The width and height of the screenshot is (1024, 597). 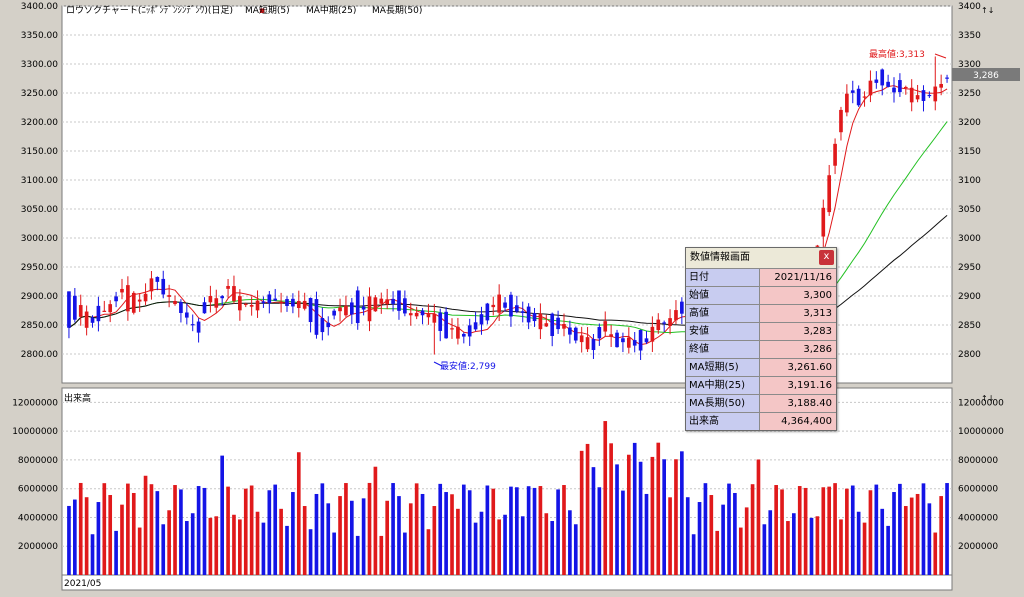 What do you see at coordinates (39, 297) in the screenshot?
I see `price-tick-left: 2900.00` at bounding box center [39, 297].